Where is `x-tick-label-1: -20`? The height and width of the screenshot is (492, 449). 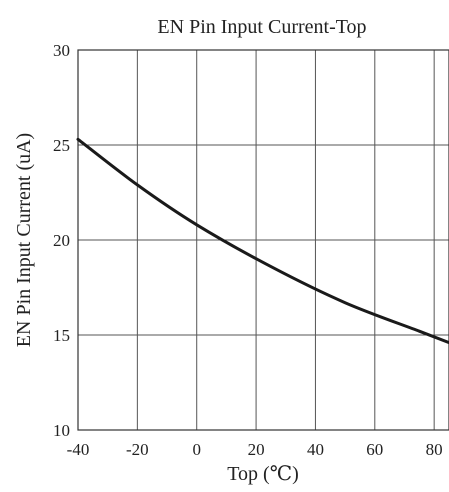 x-tick-label-1: -20 is located at coordinates (137, 449).